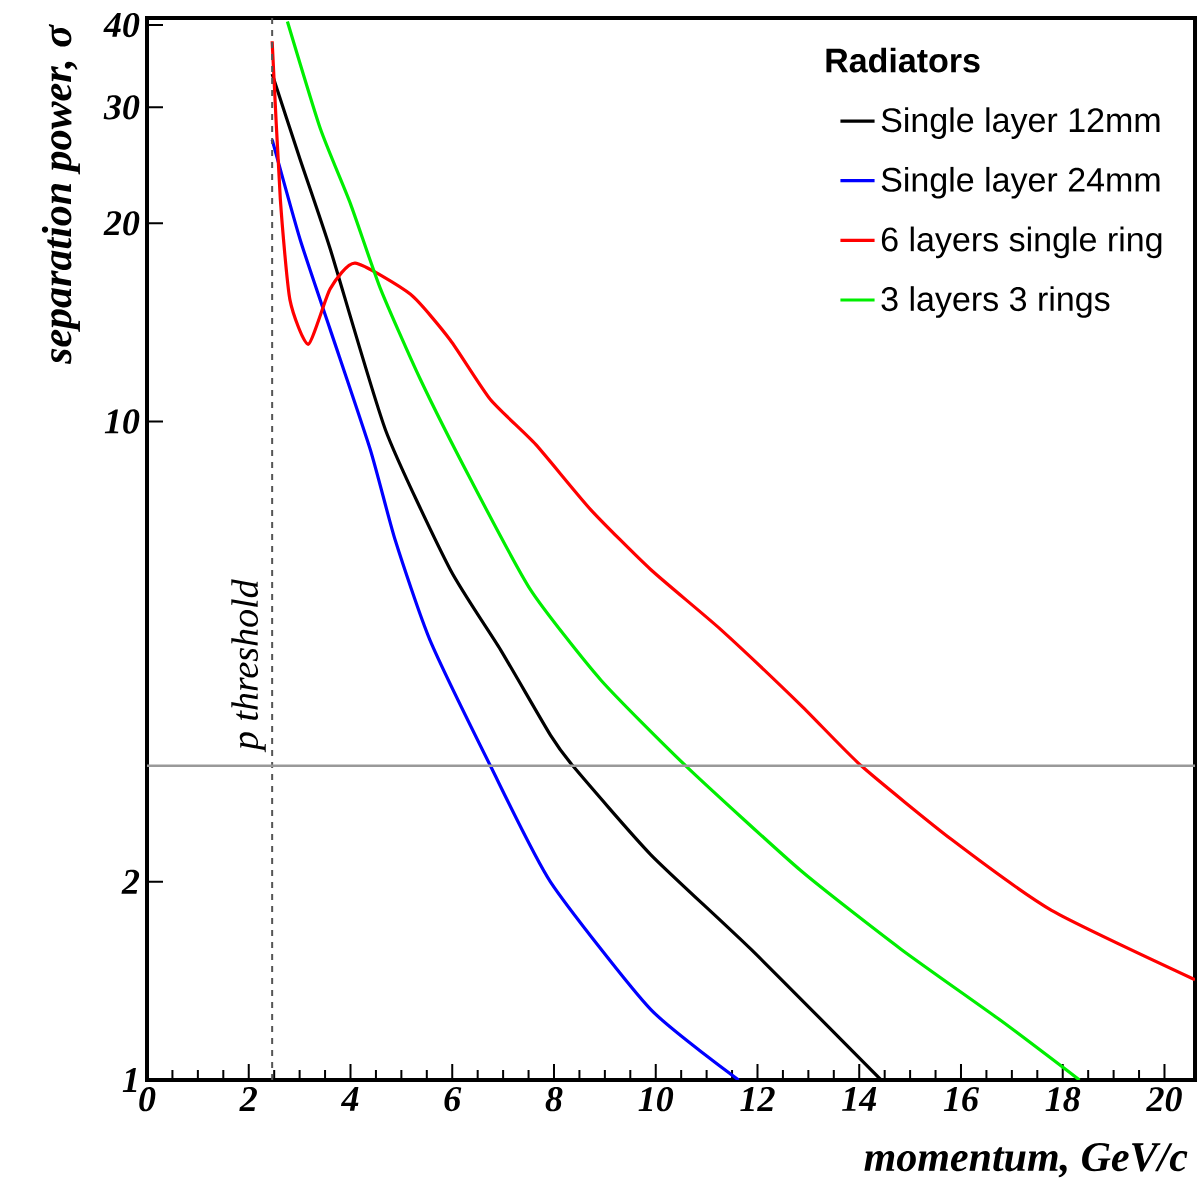  Describe the element at coordinates (757, 1099) in the screenshot. I see `x-tick-label: 12` at that location.